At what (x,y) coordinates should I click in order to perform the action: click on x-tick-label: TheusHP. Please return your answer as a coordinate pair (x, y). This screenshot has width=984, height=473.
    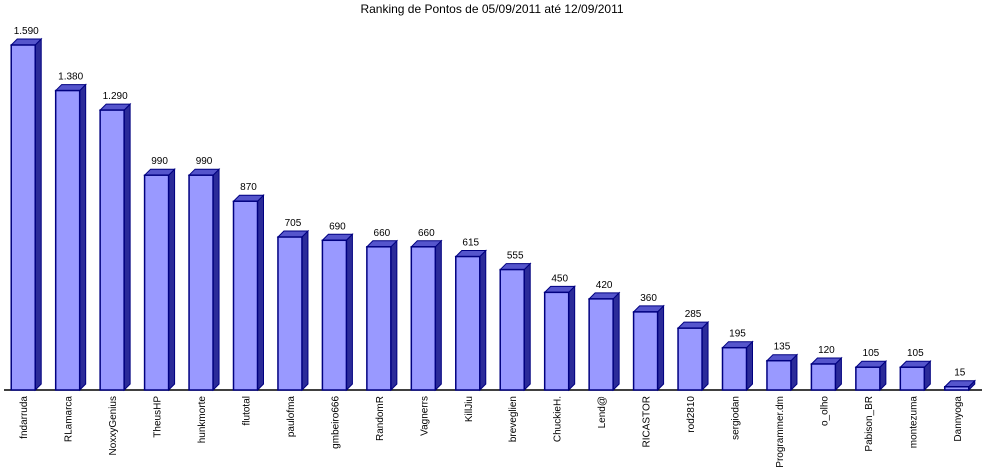
    Looking at the image, I should click on (158, 417).